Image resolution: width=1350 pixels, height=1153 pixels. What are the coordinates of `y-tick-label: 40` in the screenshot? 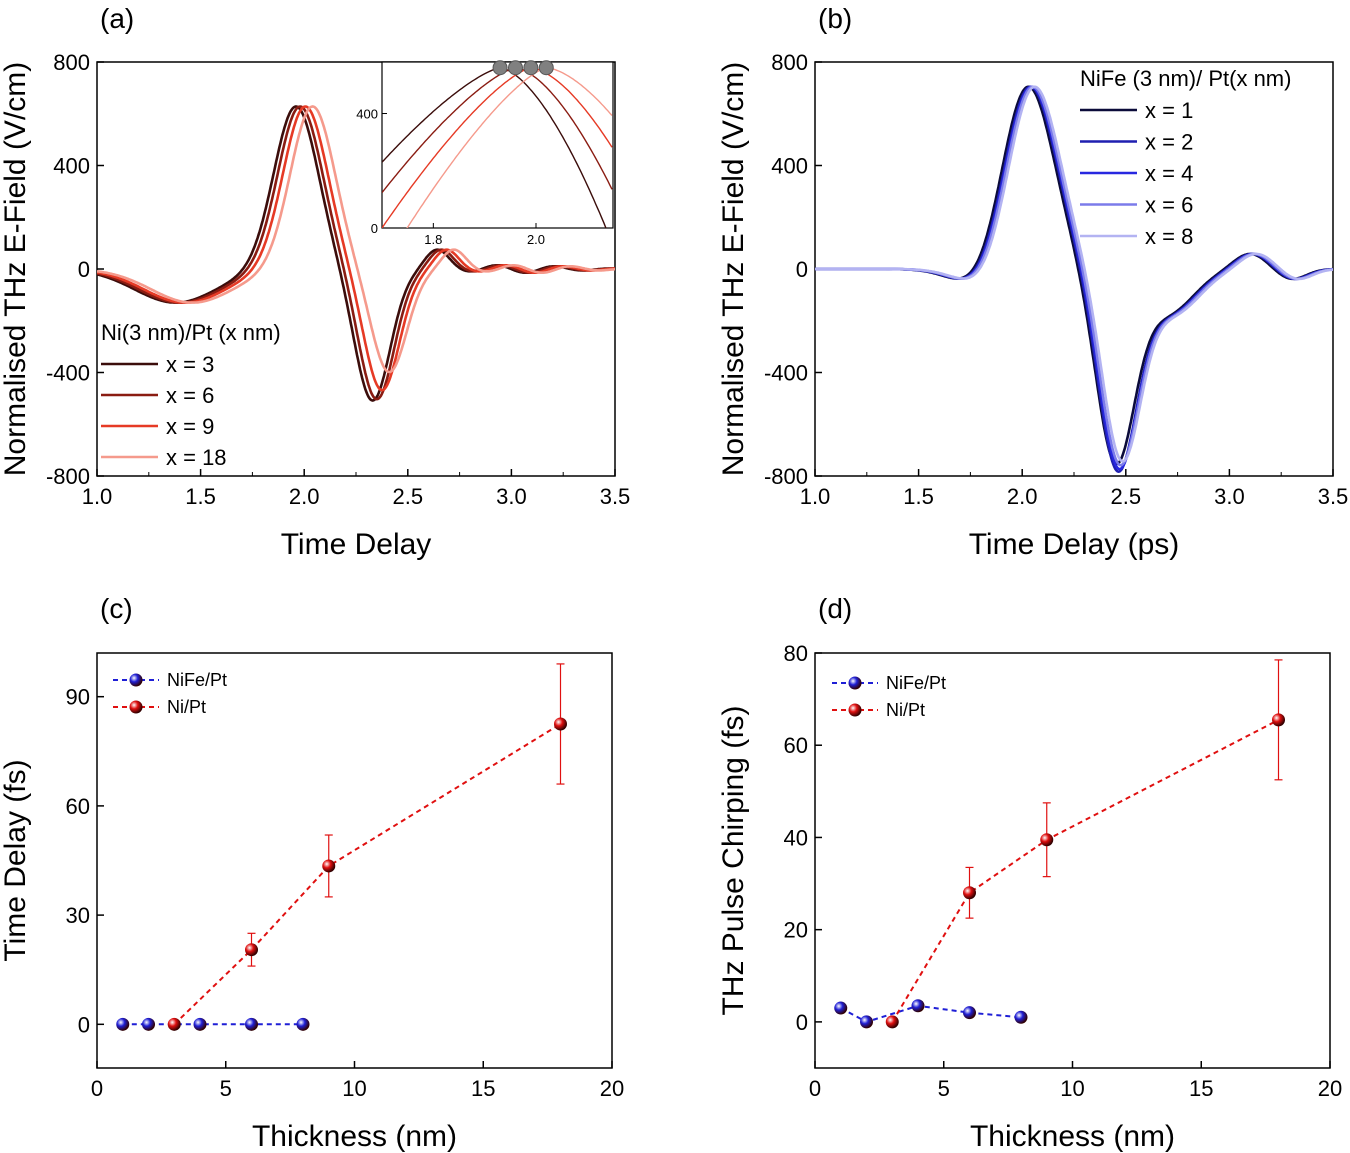 It's located at (796, 837).